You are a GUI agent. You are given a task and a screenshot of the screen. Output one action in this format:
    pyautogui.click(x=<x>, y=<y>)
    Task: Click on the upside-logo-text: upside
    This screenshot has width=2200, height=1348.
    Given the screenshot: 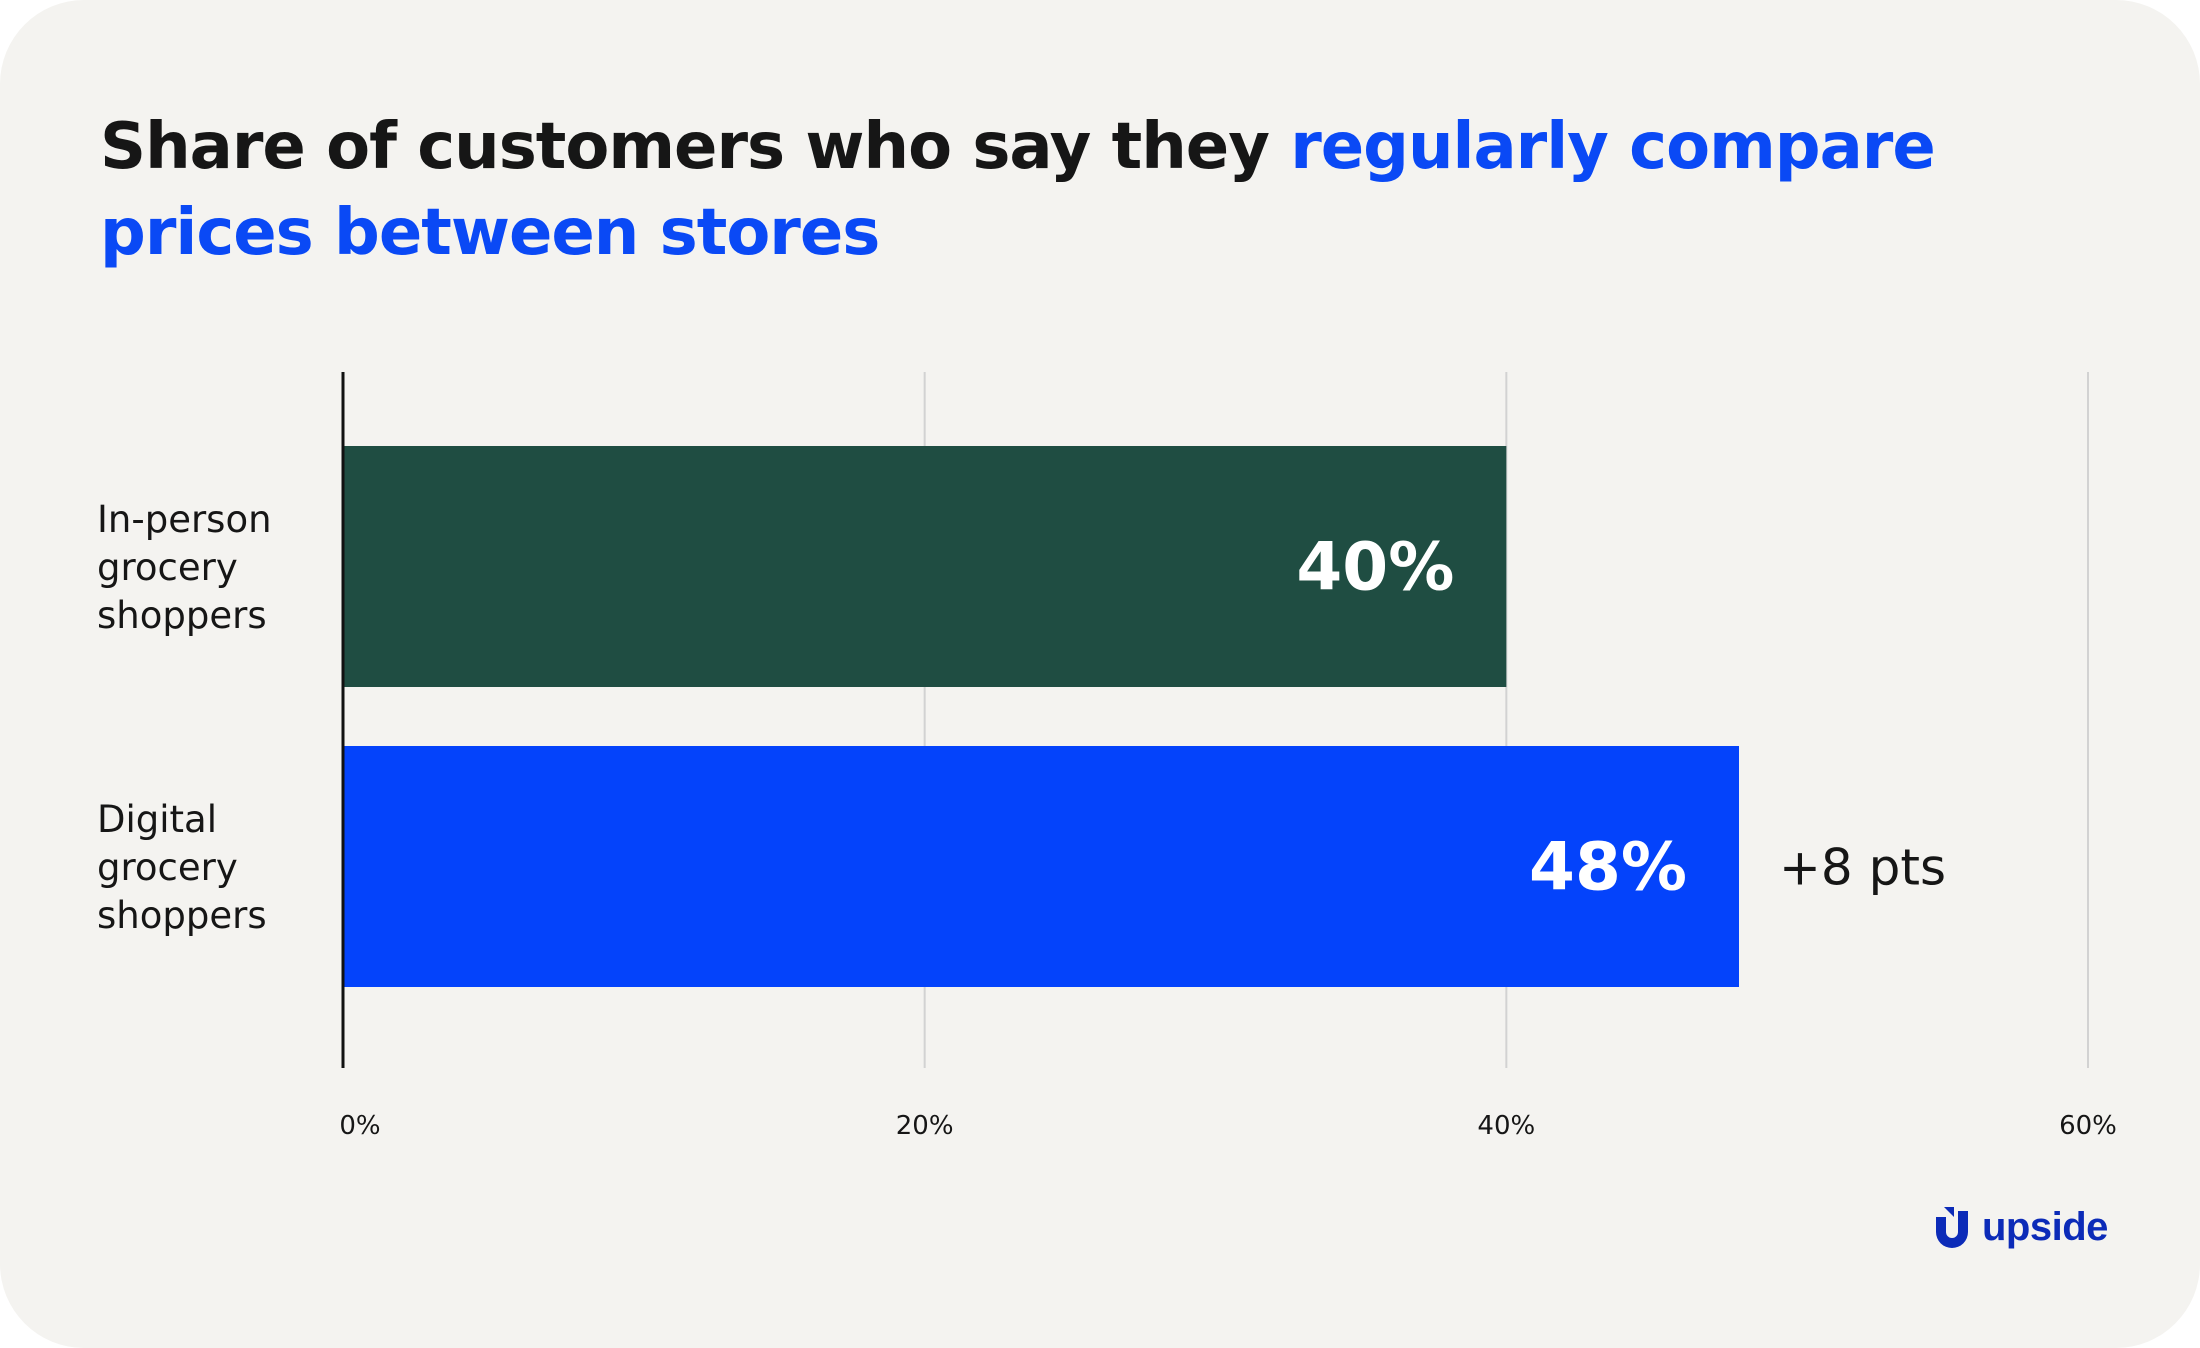 What is the action you would take?
    pyautogui.click(x=2045, y=1226)
    